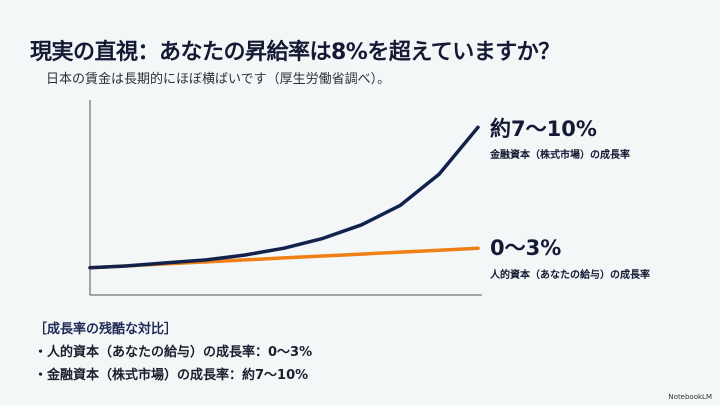 The width and height of the screenshot is (720, 405). Describe the element at coordinates (295, 52) in the screenshot. I see `page-title: 現実の直視：あなたの昇給率は8%を超えていますか？` at that location.